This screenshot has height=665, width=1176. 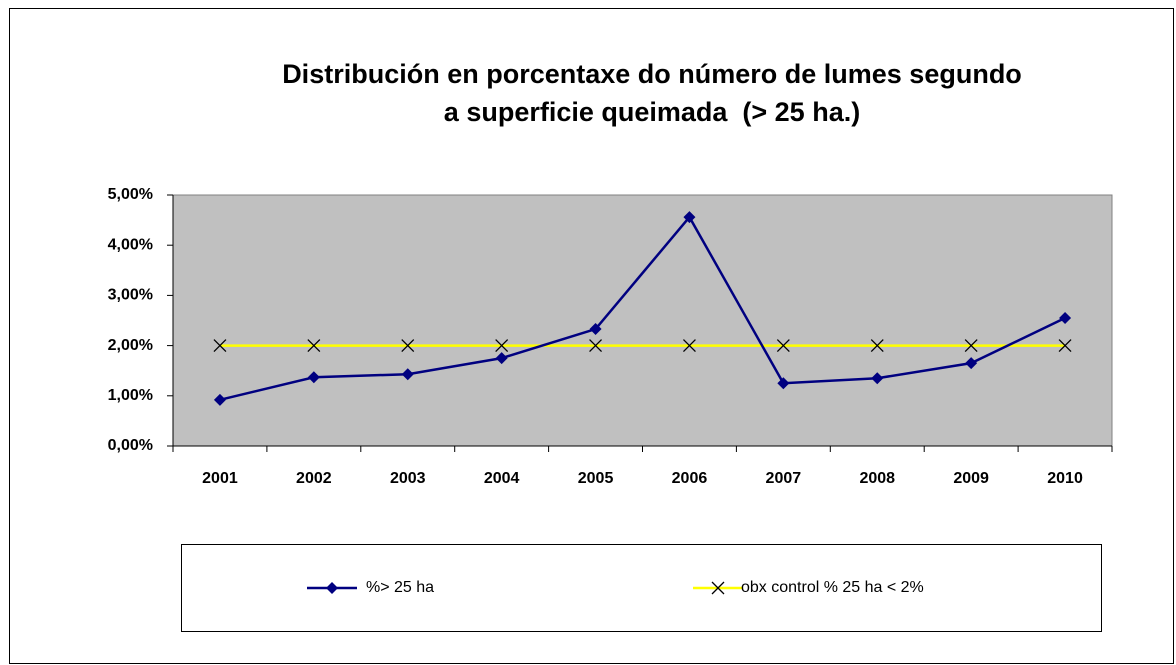 I want to click on legend-label: obx control % 25 ha < 2%, so click(x=832, y=587).